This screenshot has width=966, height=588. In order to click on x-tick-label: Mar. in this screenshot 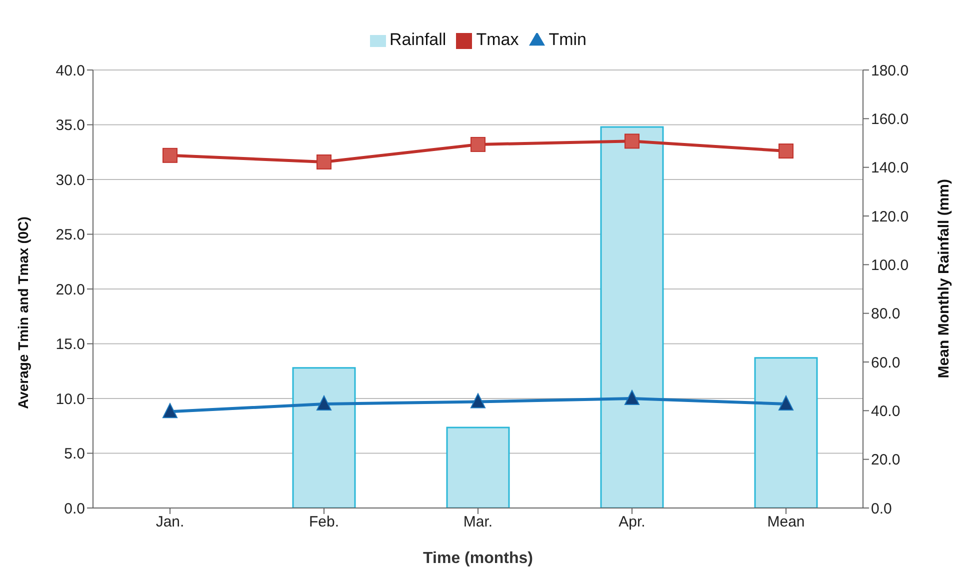, I will do `click(478, 522)`.